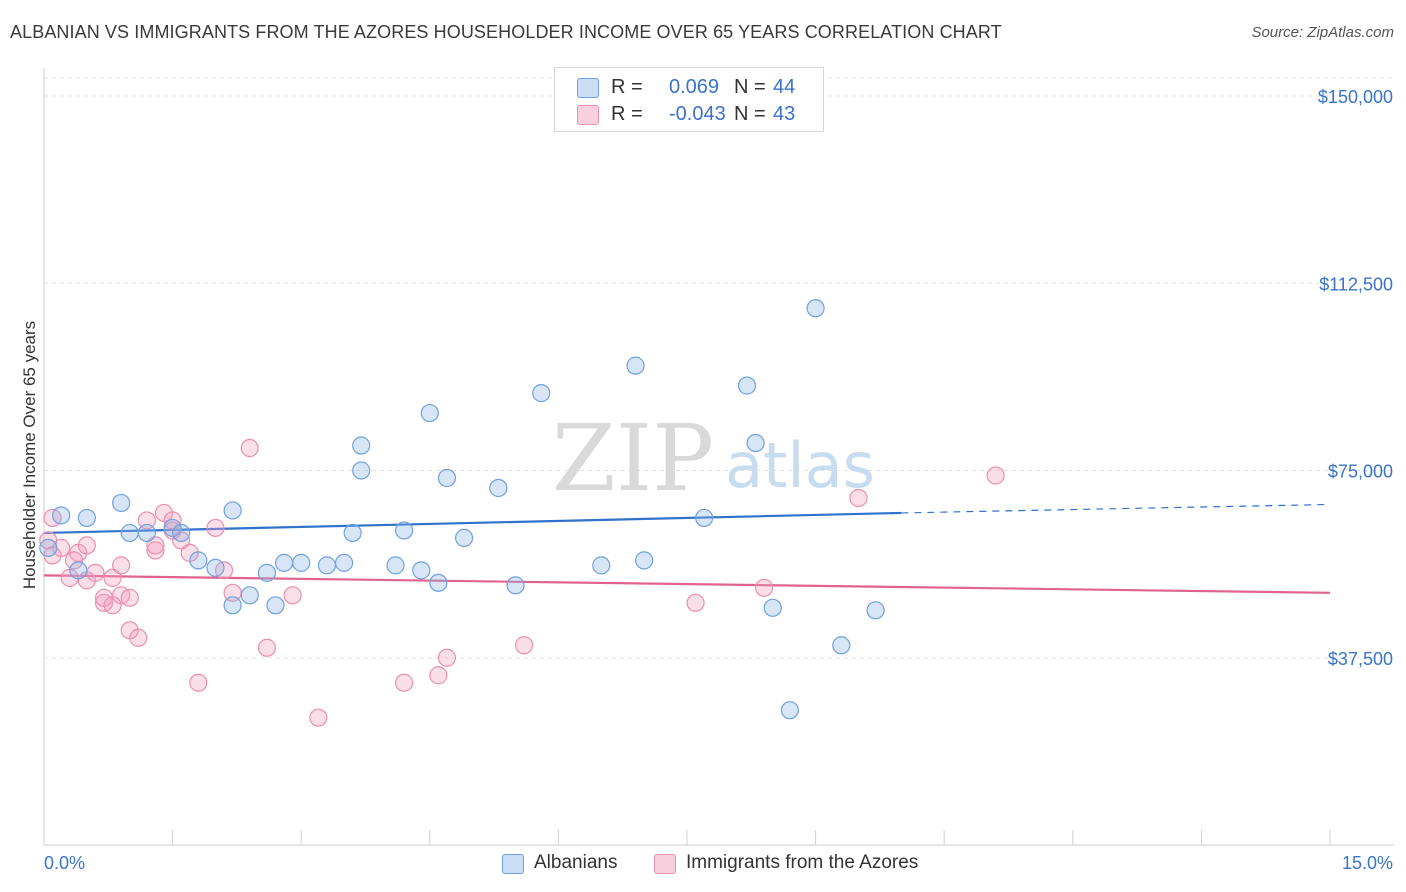  What do you see at coordinates (665, 864) in the screenshot?
I see `legend-swatch-azores` at bounding box center [665, 864].